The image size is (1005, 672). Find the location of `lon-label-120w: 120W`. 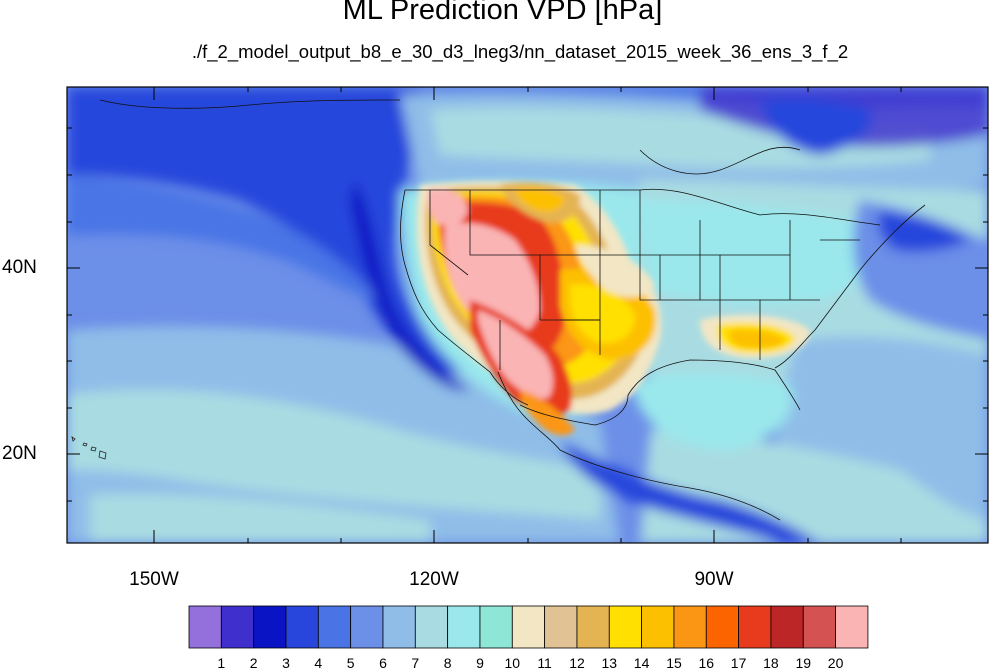

lon-label-120w: 120W is located at coordinates (434, 579).